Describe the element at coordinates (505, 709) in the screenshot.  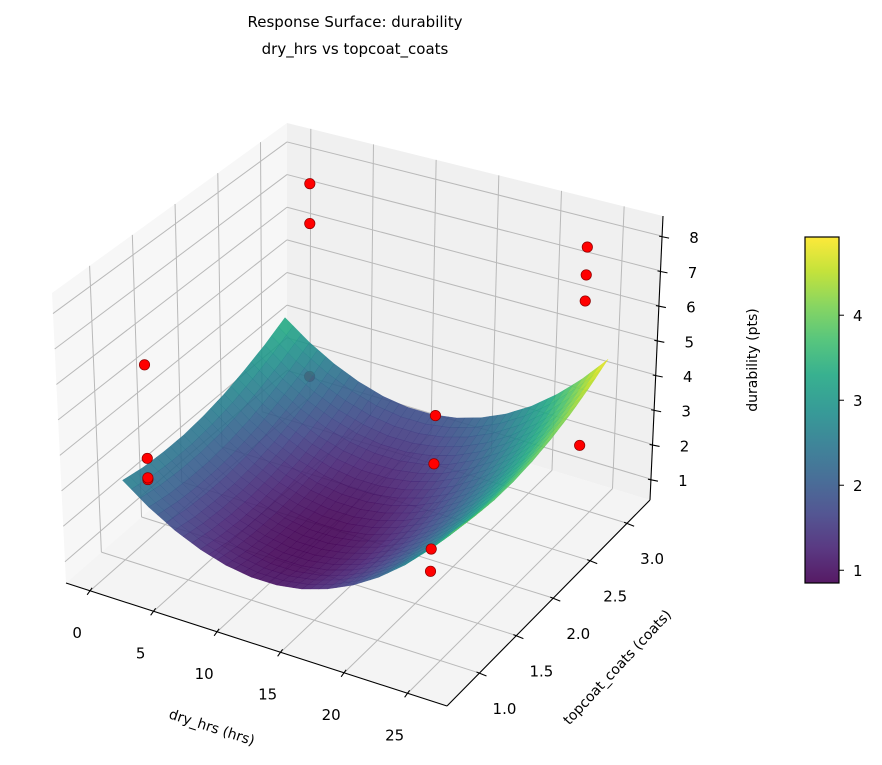
I see `y-tick-label: 1.0` at that location.